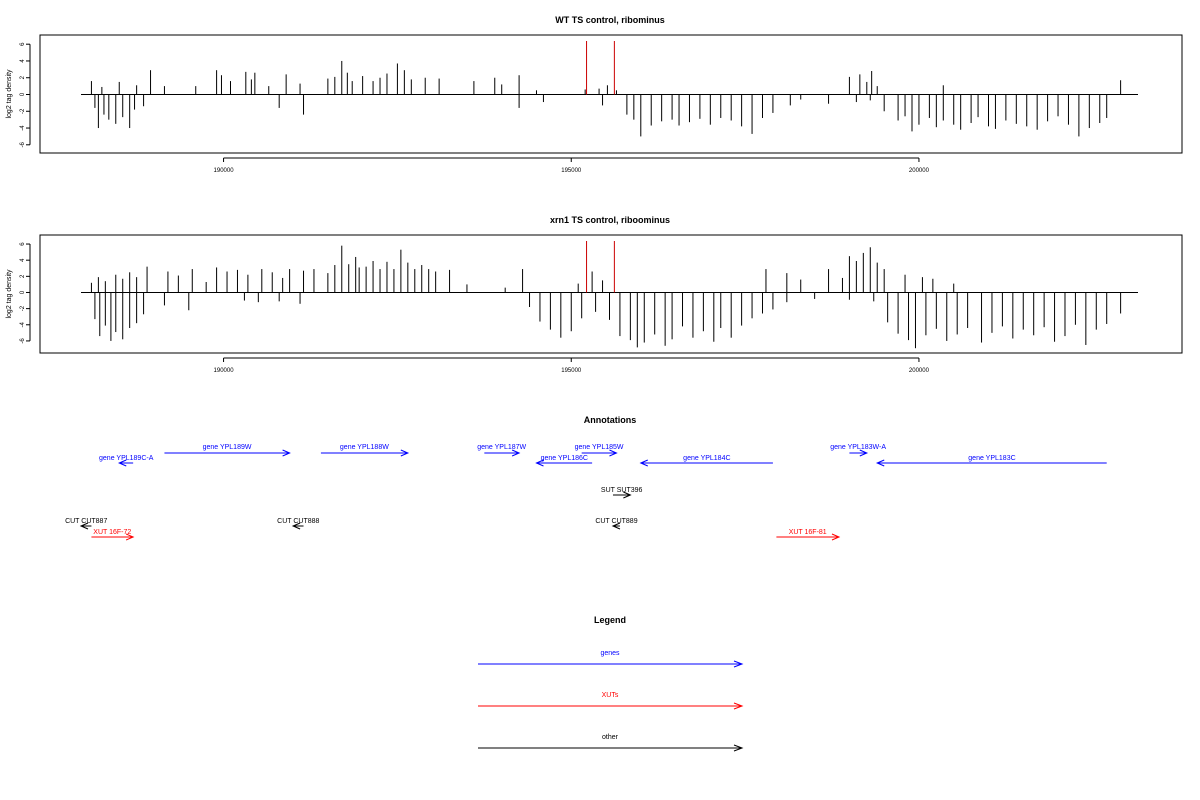  What do you see at coordinates (610, 737) in the screenshot?
I see `legend-label-other: other` at bounding box center [610, 737].